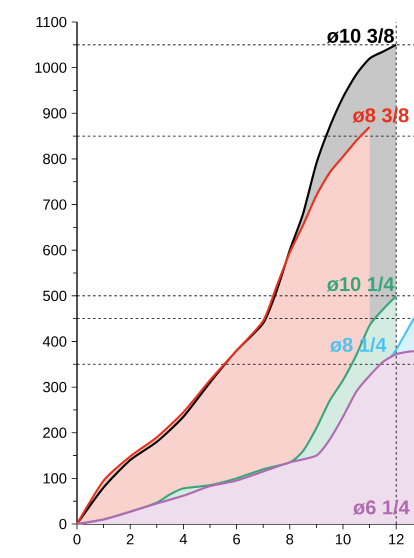 This screenshot has height=558, width=414. What do you see at coordinates (343, 539) in the screenshot?
I see `x-tick-label: 10` at bounding box center [343, 539].